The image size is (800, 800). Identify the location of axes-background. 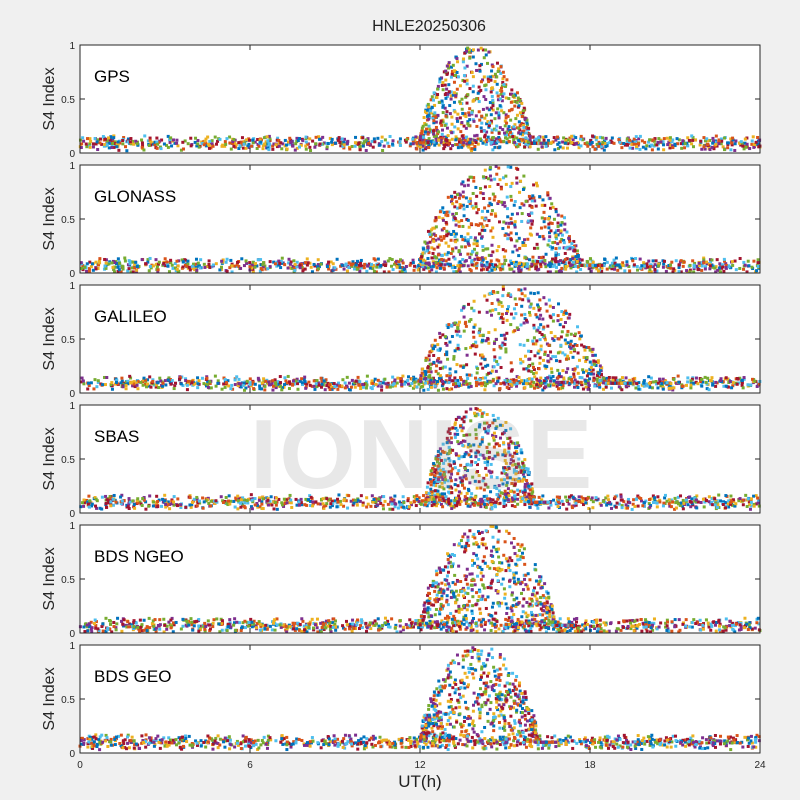
(420, 459).